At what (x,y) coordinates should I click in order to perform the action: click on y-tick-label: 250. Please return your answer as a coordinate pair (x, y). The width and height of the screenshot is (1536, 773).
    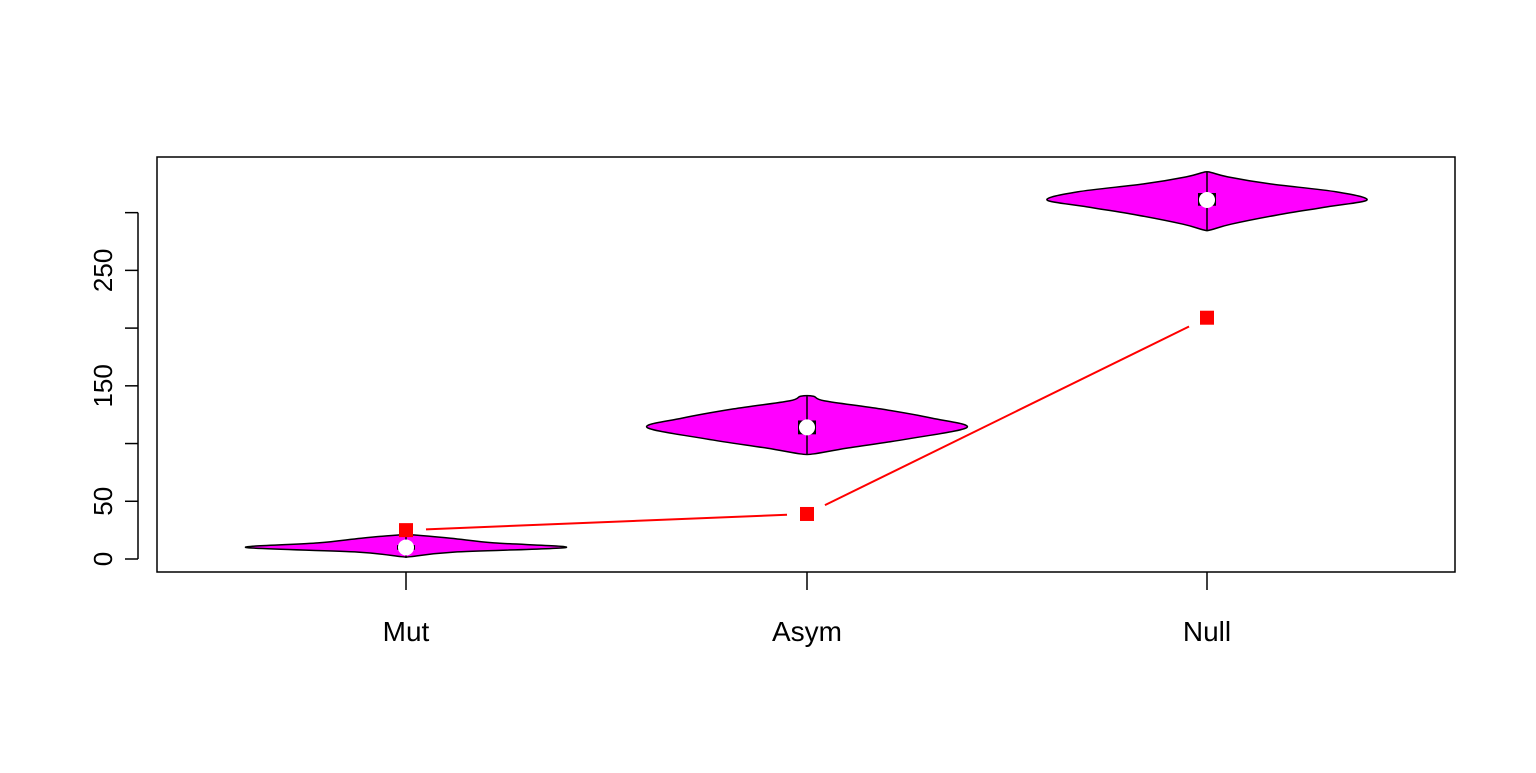
    Looking at the image, I should click on (103, 270).